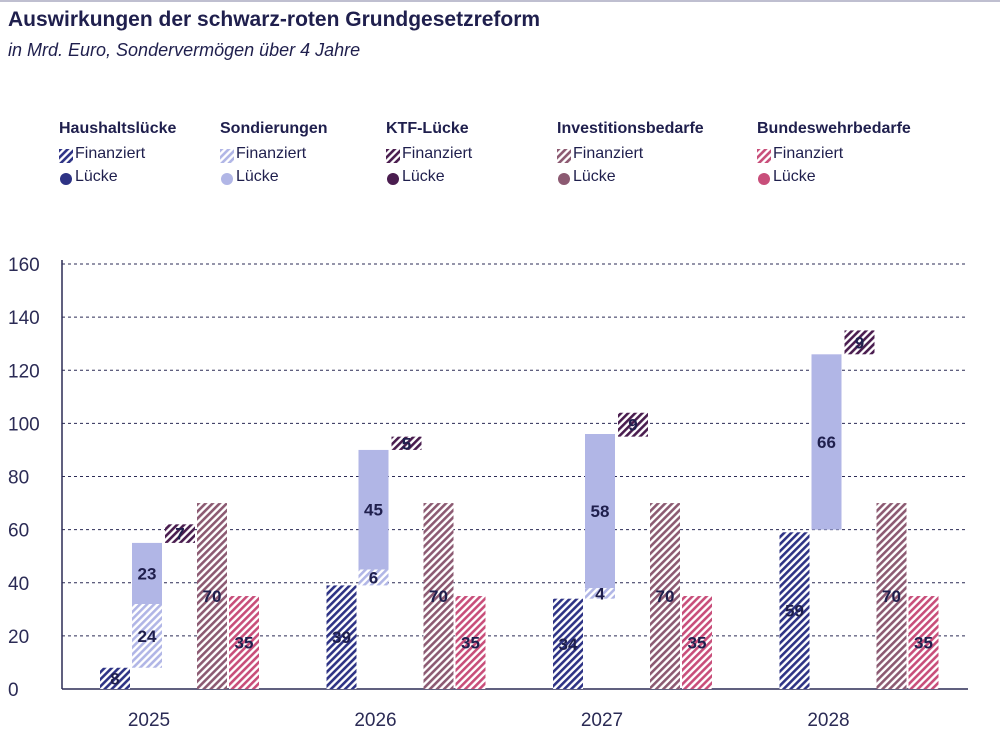  I want to click on legend-investitionsbedarfe: Investitionsbedarfe Finanziert Lücke, so click(630, 154).